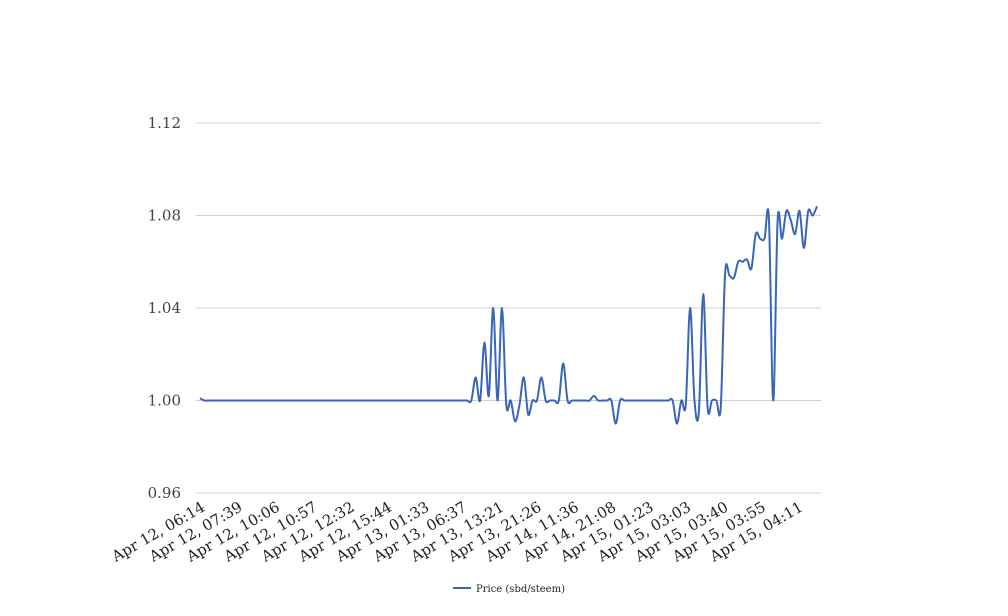  Describe the element at coordinates (164, 493) in the screenshot. I see `y-tick-label: 0.96` at that location.